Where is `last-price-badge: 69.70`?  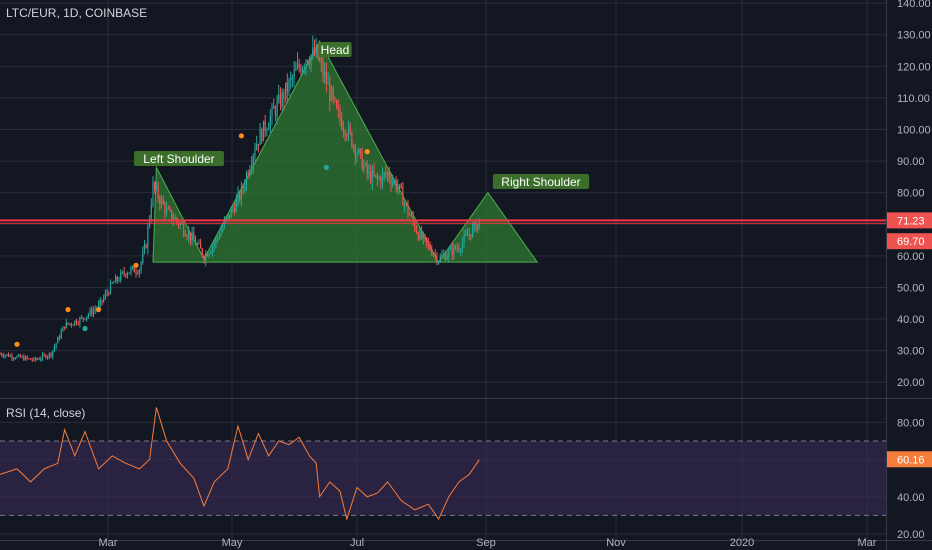 last-price-badge: 69.70 is located at coordinates (909, 241).